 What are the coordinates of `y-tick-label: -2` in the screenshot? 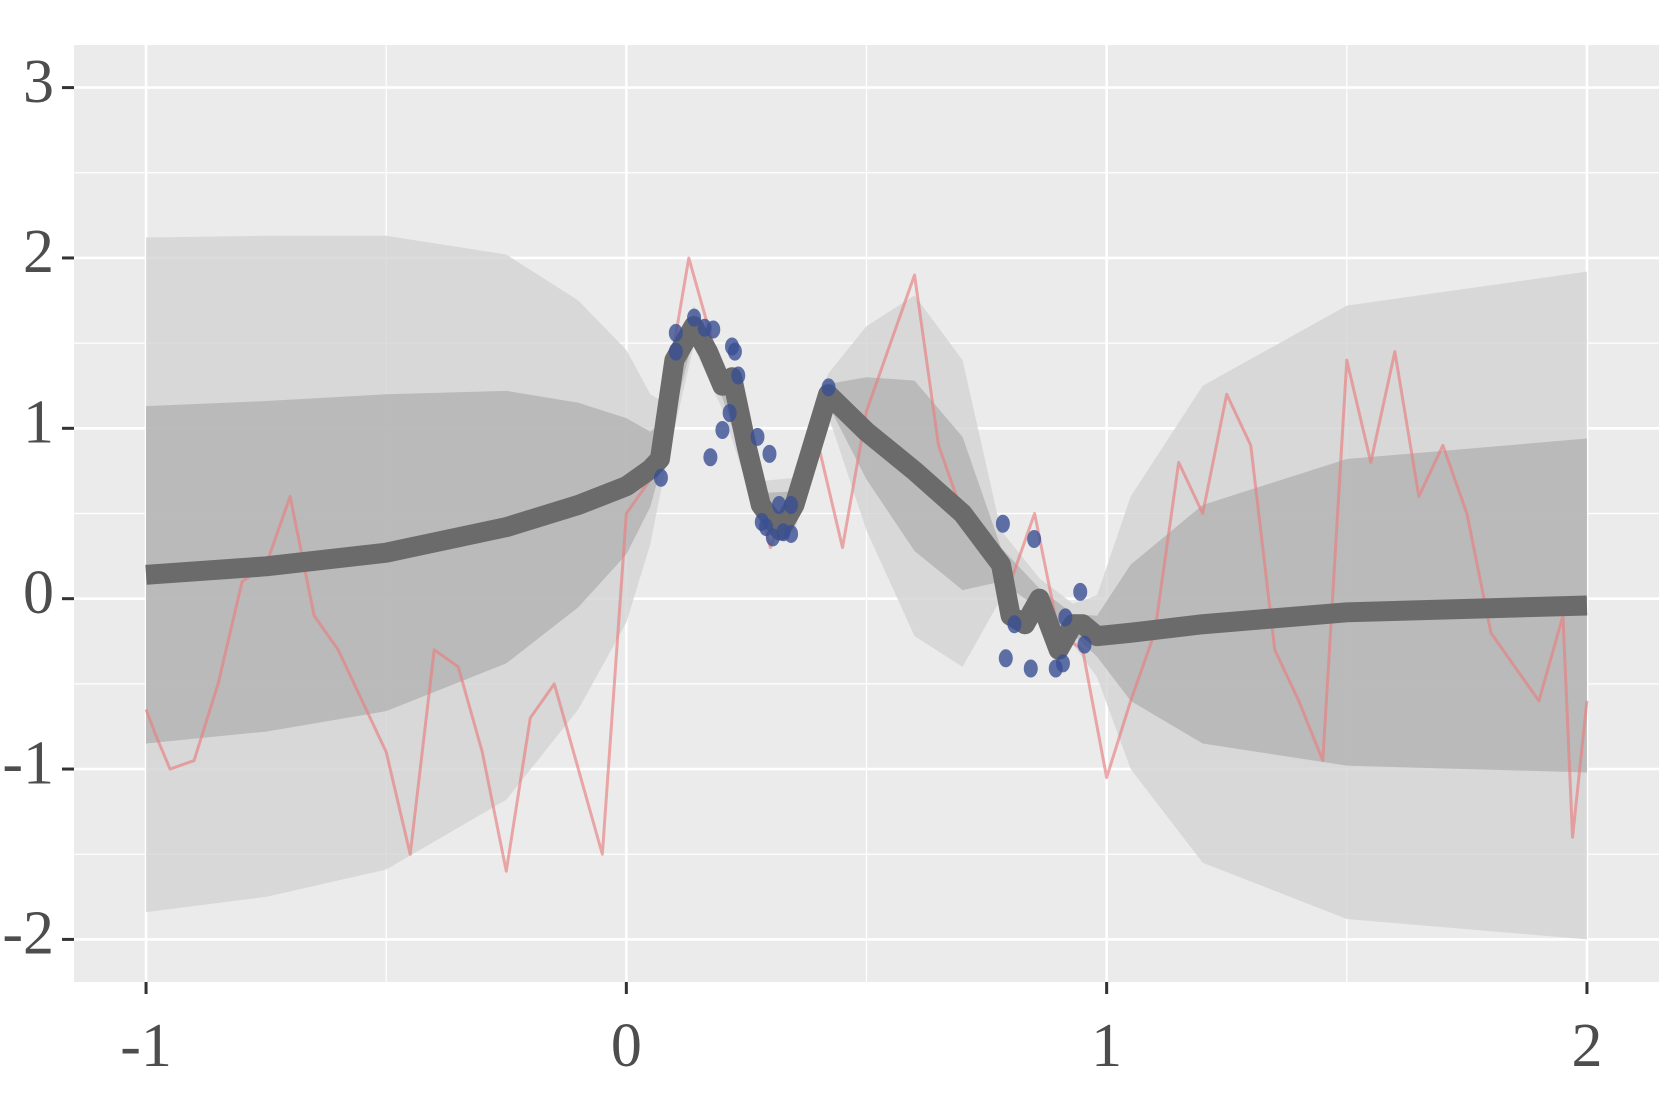 It's located at (28, 934).